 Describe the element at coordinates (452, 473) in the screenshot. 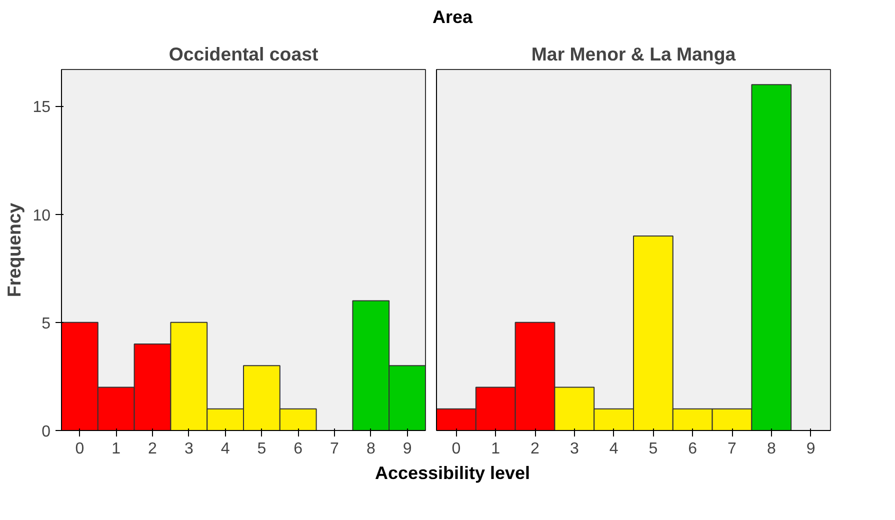

I see `x-axis-title: Accessibility level` at that location.